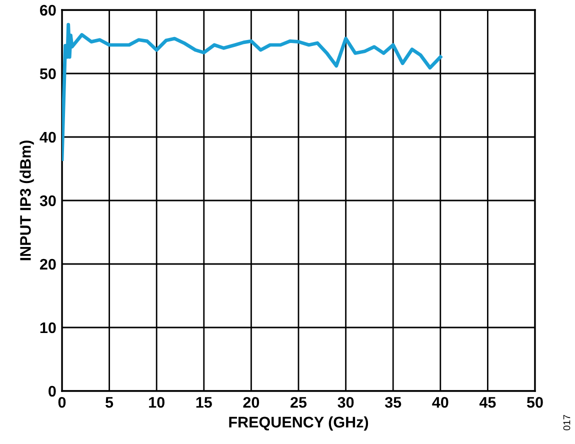  I want to click on x-tick-label: 0, so click(62, 402).